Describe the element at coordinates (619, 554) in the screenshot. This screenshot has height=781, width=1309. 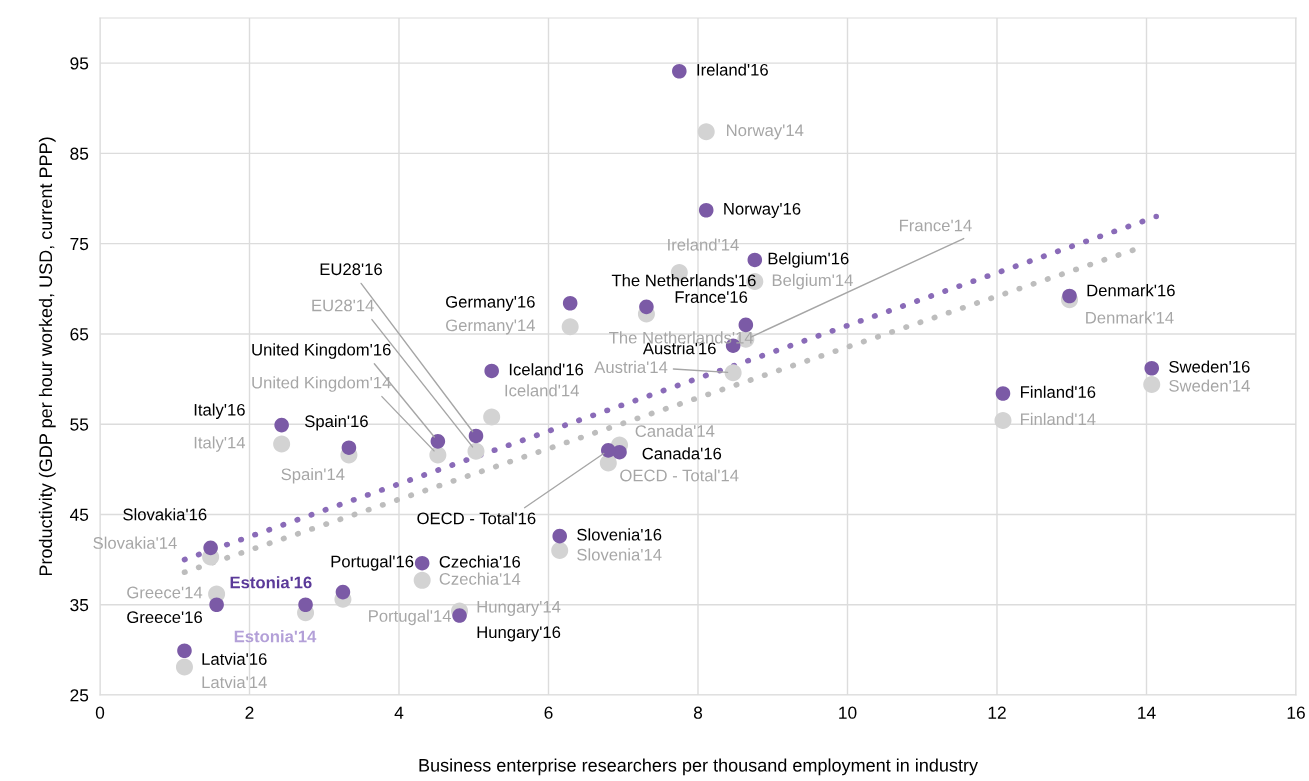
I see `annotation: Slovenia'14` at that location.